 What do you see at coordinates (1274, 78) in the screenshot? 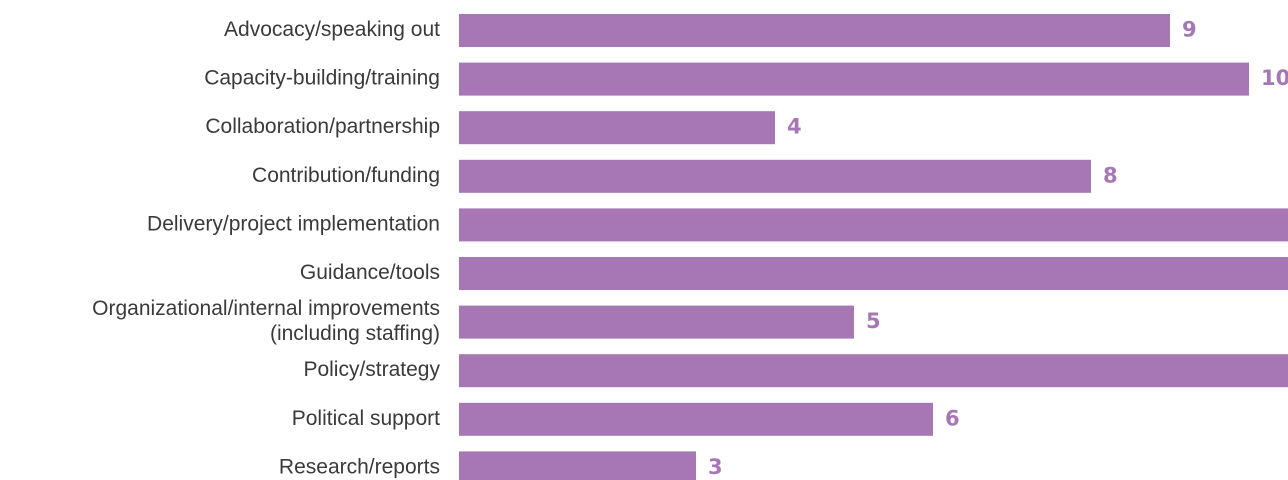
I see `value-label: 10` at bounding box center [1274, 78].